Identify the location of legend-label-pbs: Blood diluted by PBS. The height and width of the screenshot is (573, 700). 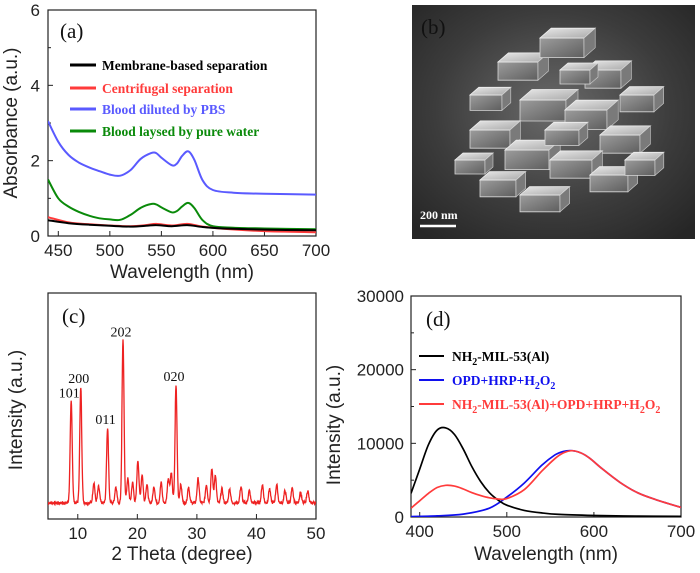
(163, 109).